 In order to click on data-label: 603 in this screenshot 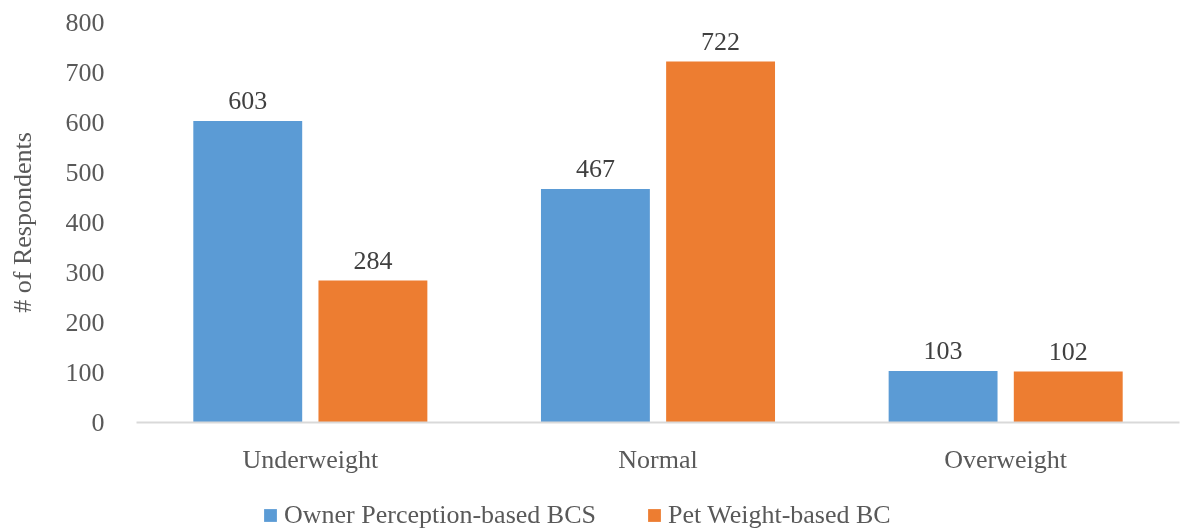, I will do `click(248, 100)`.